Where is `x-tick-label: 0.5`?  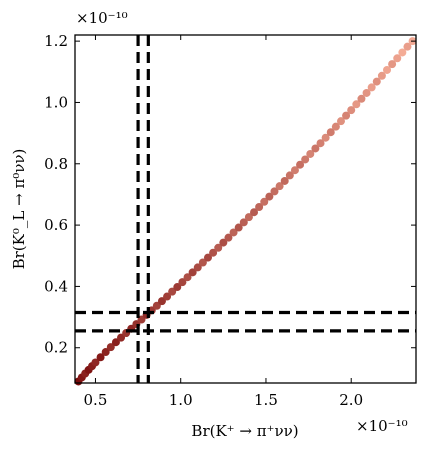 x-tick-label: 0.5 is located at coordinates (96, 400).